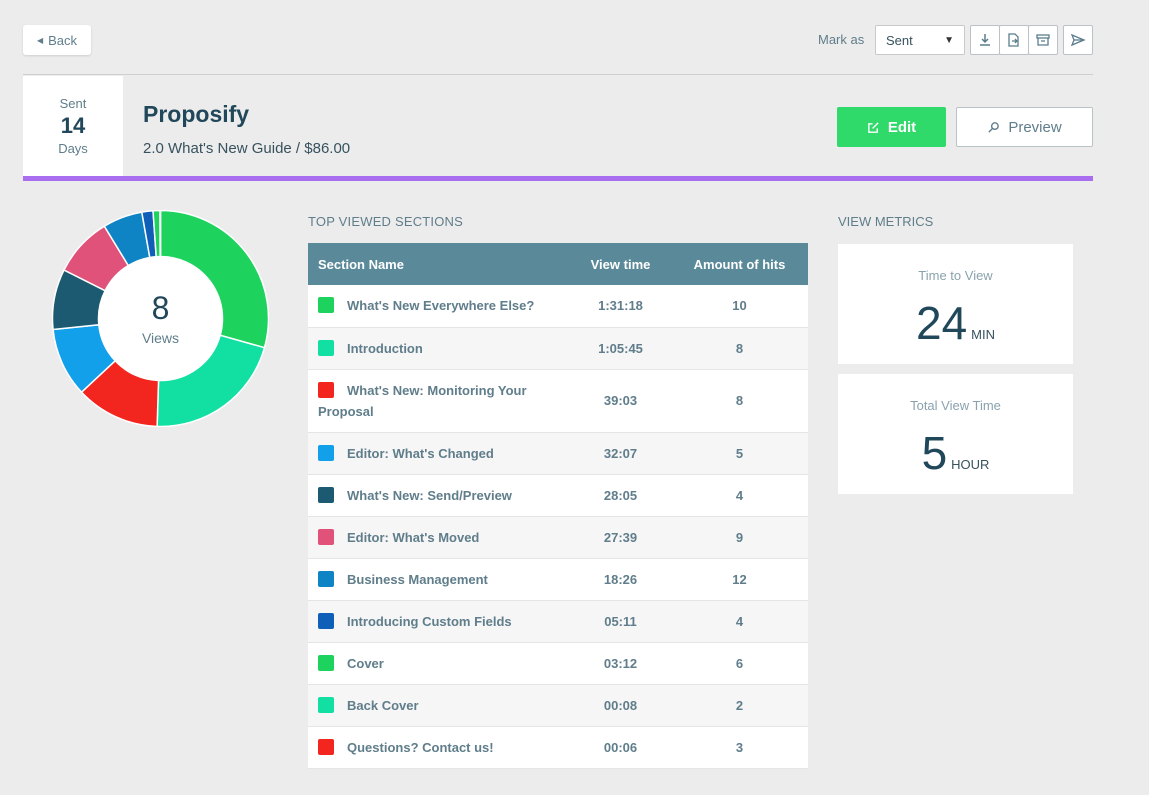 Image resolution: width=1149 pixels, height=795 pixels. Describe the element at coordinates (620, 621) in the screenshot. I see `view-time-cell: 05:11` at that location.